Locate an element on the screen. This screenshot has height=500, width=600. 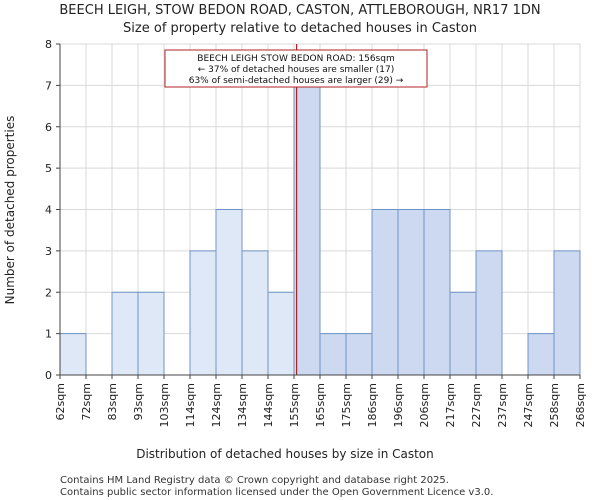
y-tick-label: 7 is located at coordinates (48, 85).